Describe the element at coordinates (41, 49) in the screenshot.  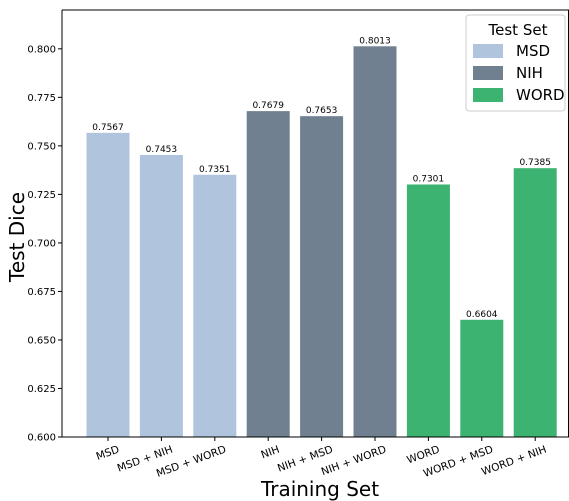
I see `y-tick-label: 0.800` at that location.